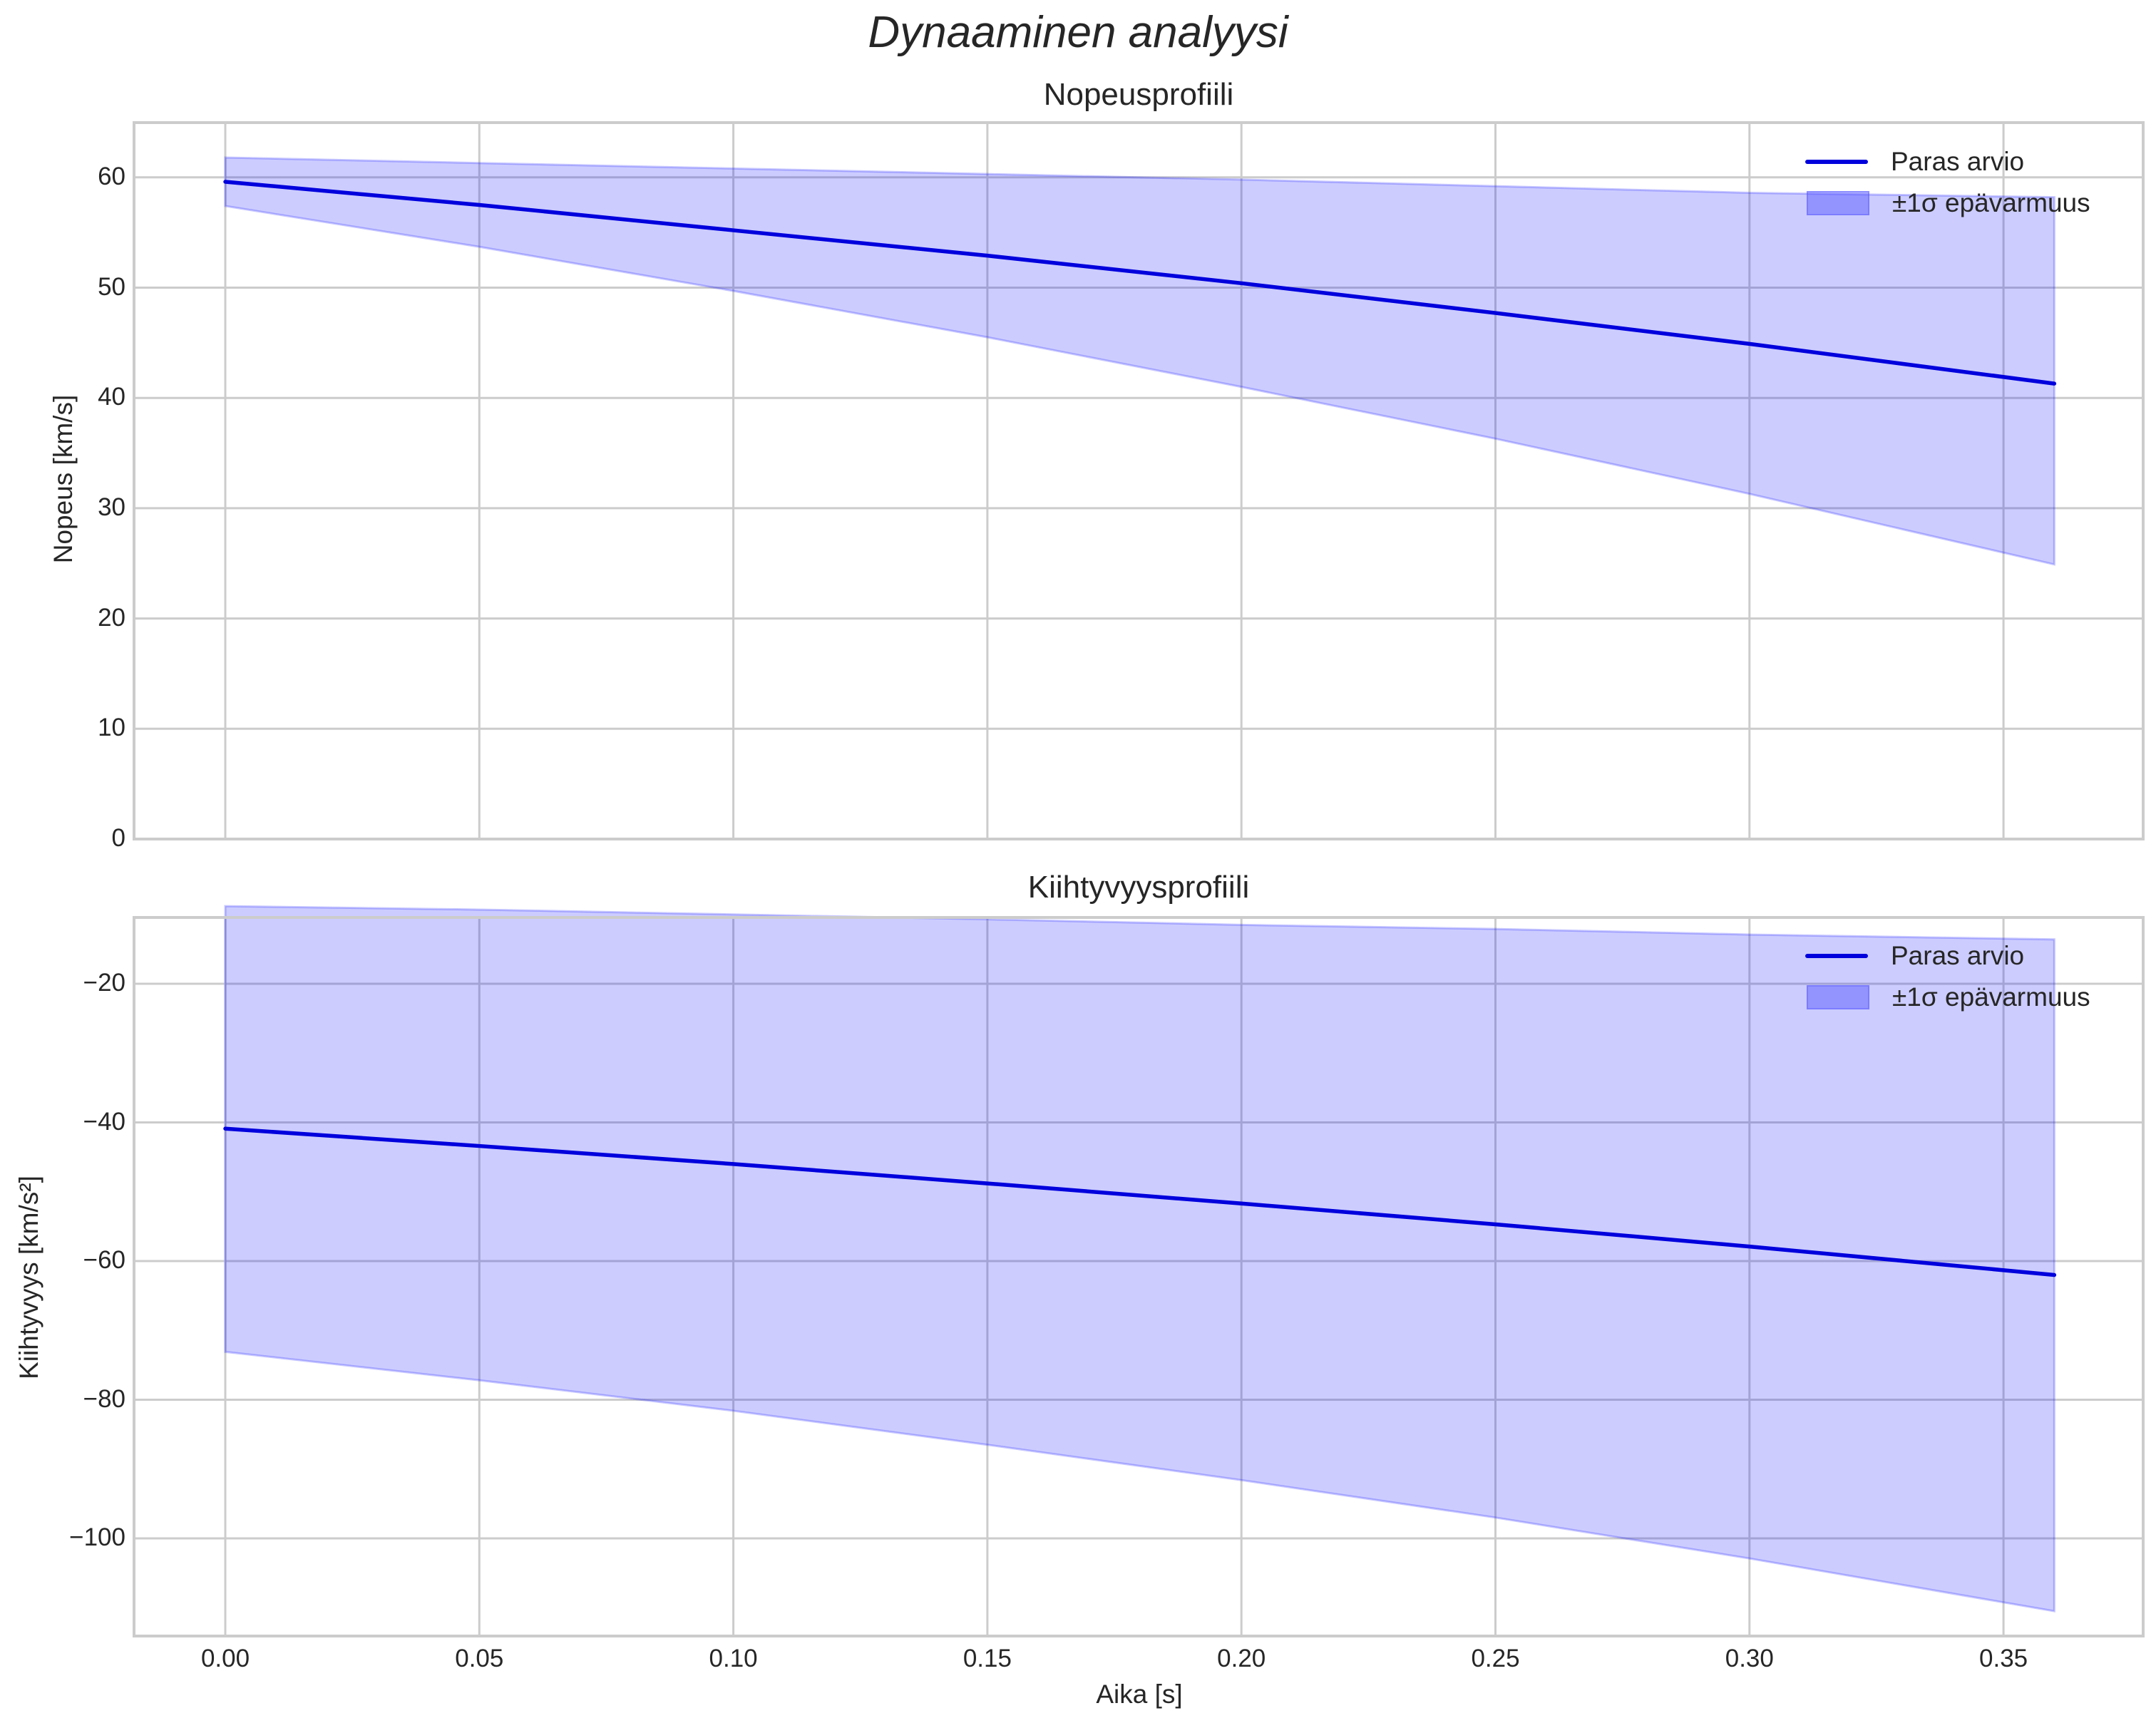 The height and width of the screenshot is (1728, 2156). I want to click on acceleration-y-axis-label: Kiihtyvyys [km/s²], so click(28, 1277).